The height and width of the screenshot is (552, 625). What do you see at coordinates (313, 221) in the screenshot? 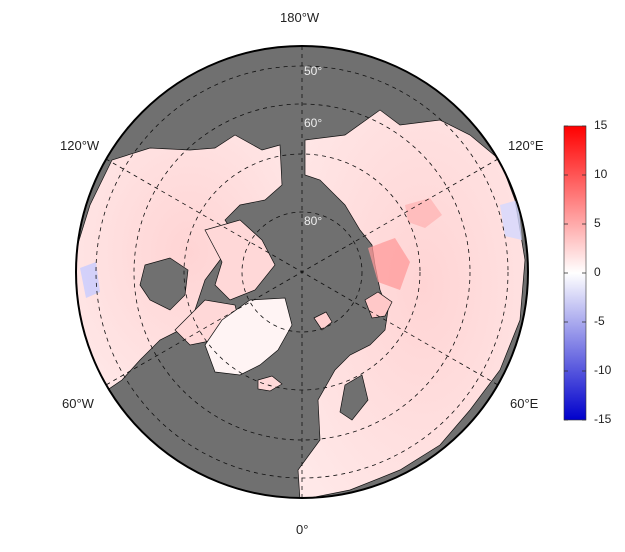
I see `lat-label-80: 80°` at bounding box center [313, 221].